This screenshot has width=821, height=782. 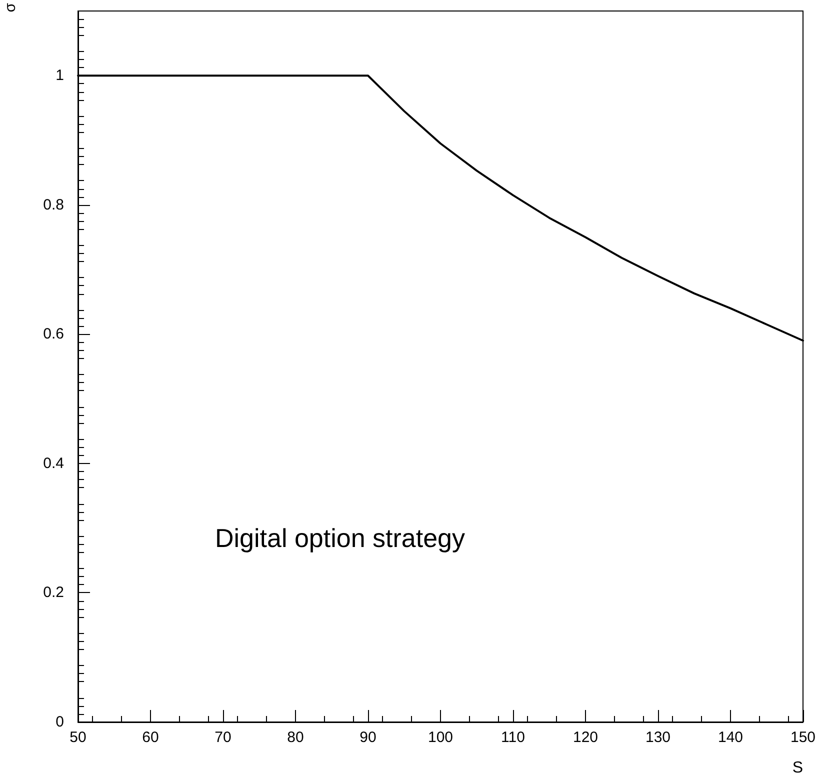 What do you see at coordinates (295, 737) in the screenshot?
I see `x-tick-label: 80` at bounding box center [295, 737].